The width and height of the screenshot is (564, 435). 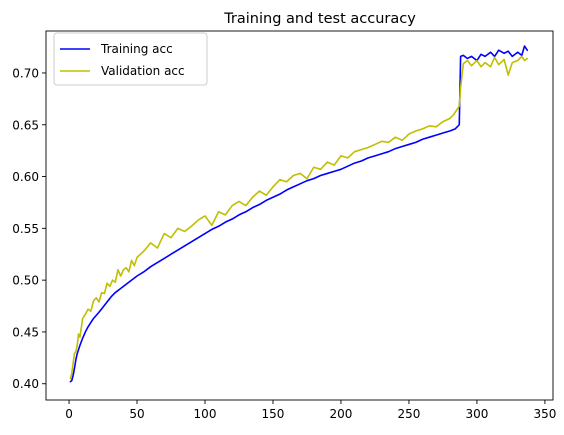 I want to click on y-tick-label: 0.55, so click(x=25, y=229).